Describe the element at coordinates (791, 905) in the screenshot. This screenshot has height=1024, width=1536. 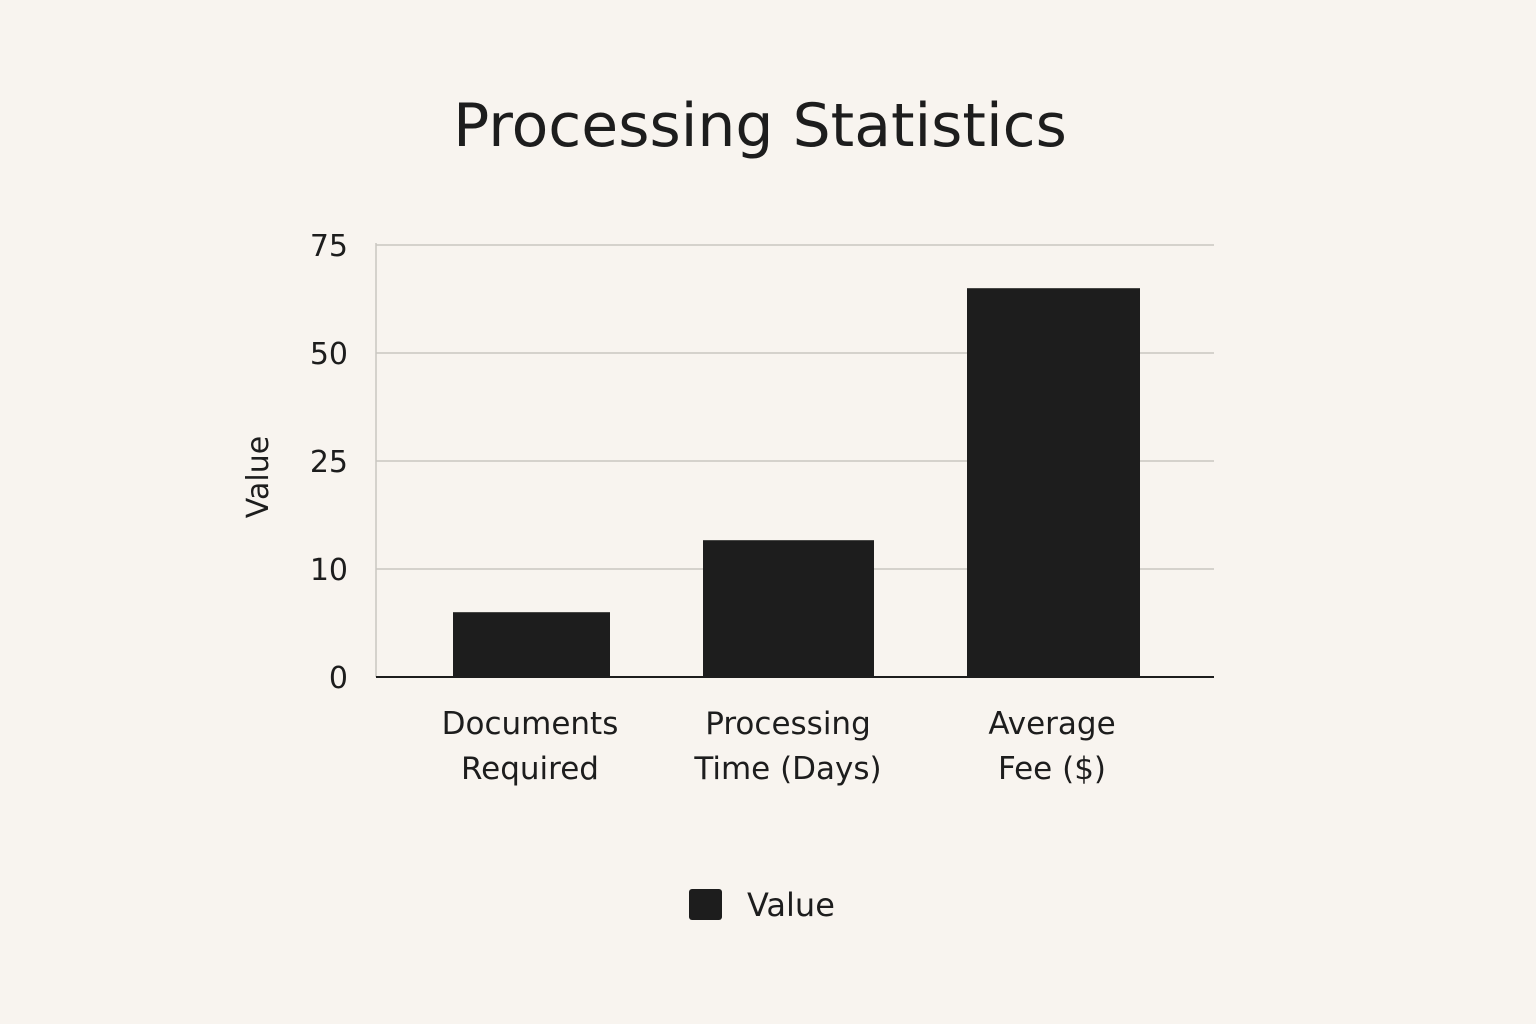
I see `legend-label: Value` at that location.